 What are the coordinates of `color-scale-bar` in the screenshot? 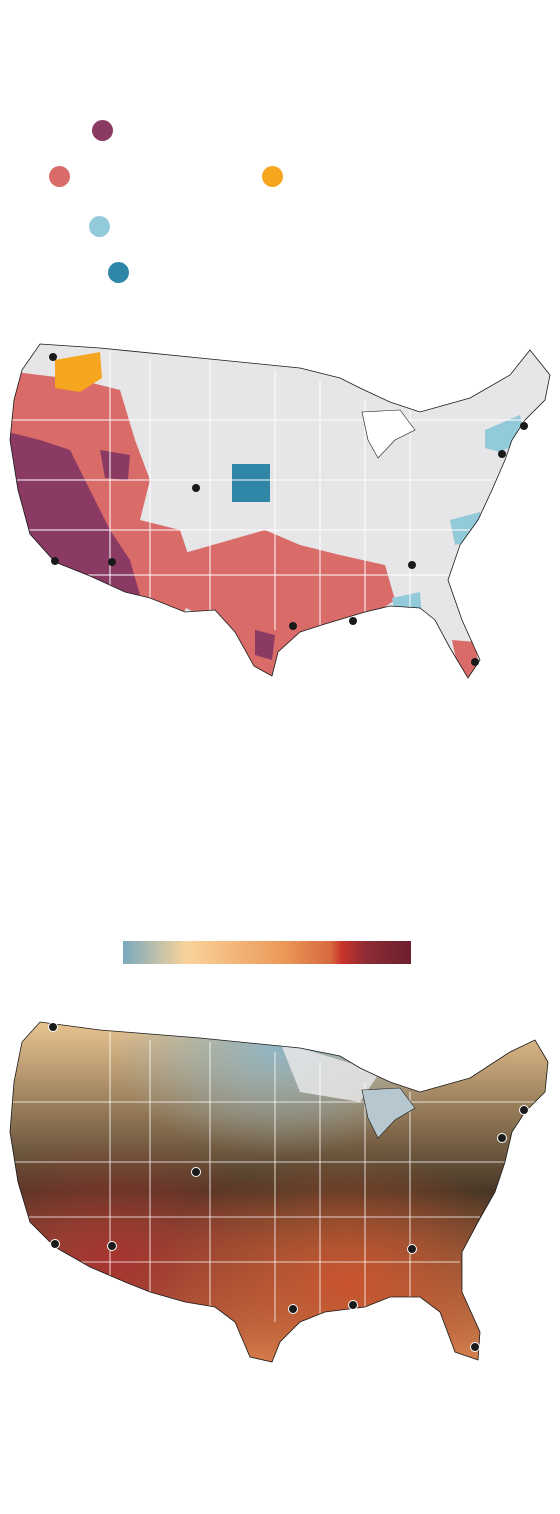 It's located at (267, 952).